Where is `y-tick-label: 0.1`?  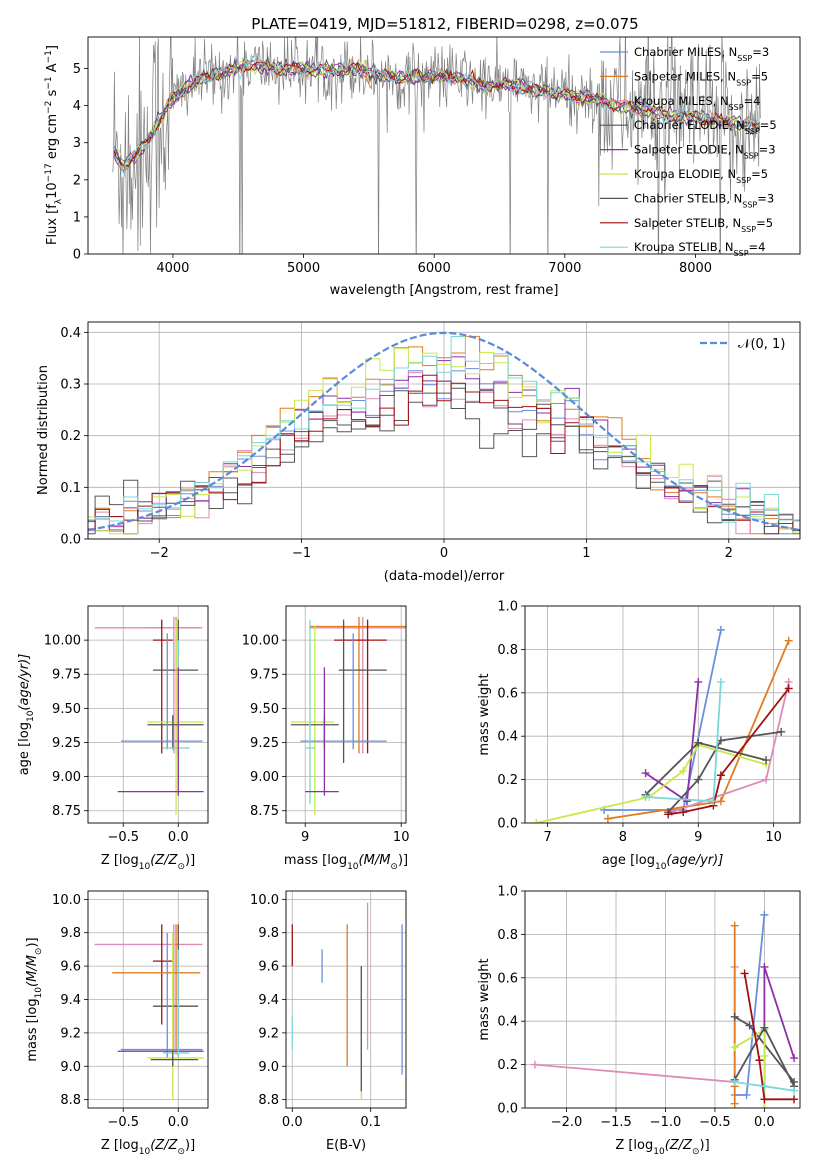
y-tick-label: 0.1 is located at coordinates (70, 488).